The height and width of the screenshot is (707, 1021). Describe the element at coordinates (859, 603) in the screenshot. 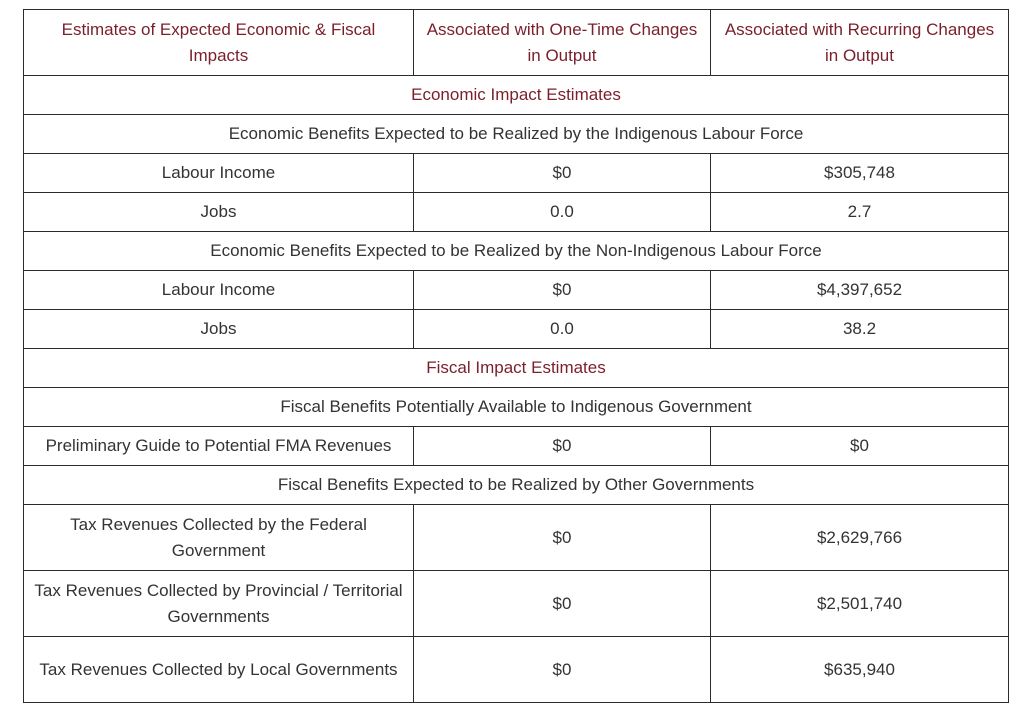

I see `recurring-value: $2,501,740` at that location.